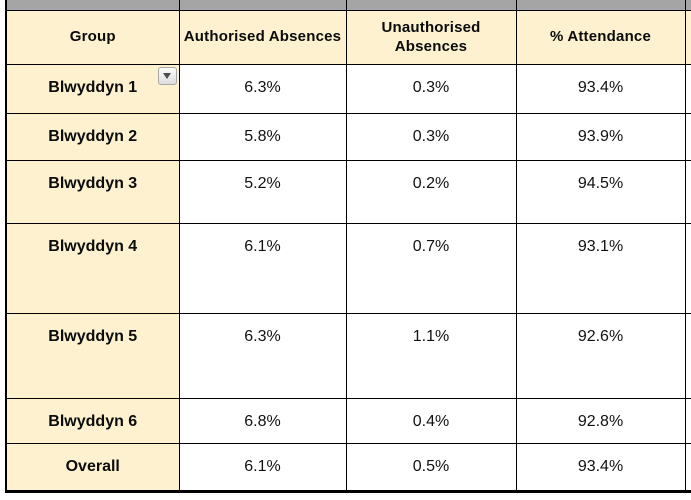 The width and height of the screenshot is (691, 500). Describe the element at coordinates (92, 467) in the screenshot. I see `group-cell-overall: Overall` at that location.